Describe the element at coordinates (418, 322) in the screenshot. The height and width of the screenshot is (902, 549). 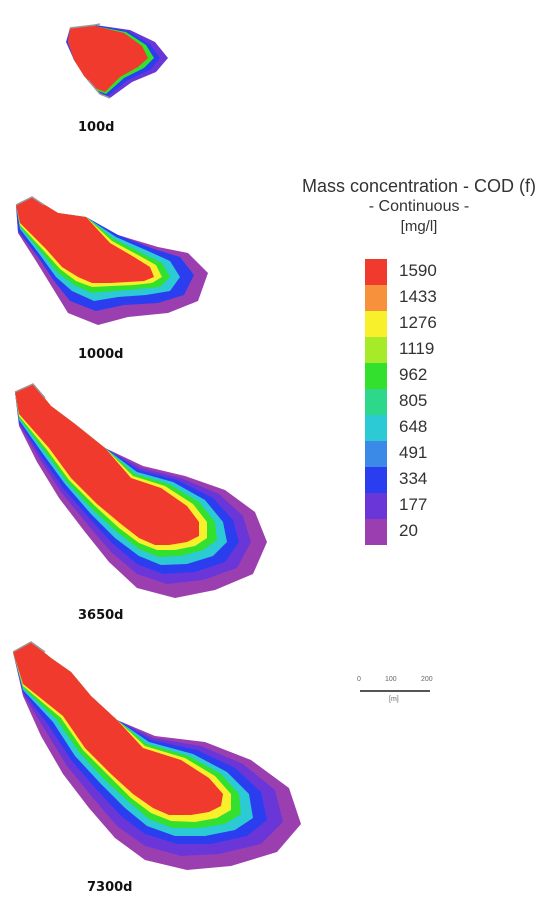
I see `legend-value: 1276` at that location.